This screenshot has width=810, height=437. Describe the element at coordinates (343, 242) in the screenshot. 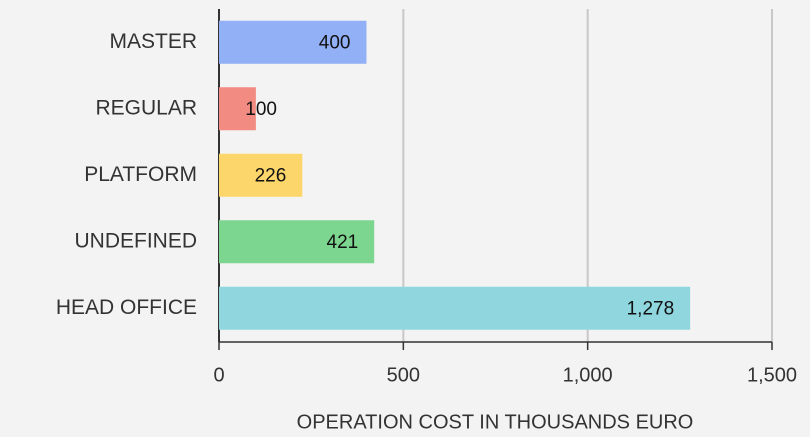

I see `value-label: 421` at that location.